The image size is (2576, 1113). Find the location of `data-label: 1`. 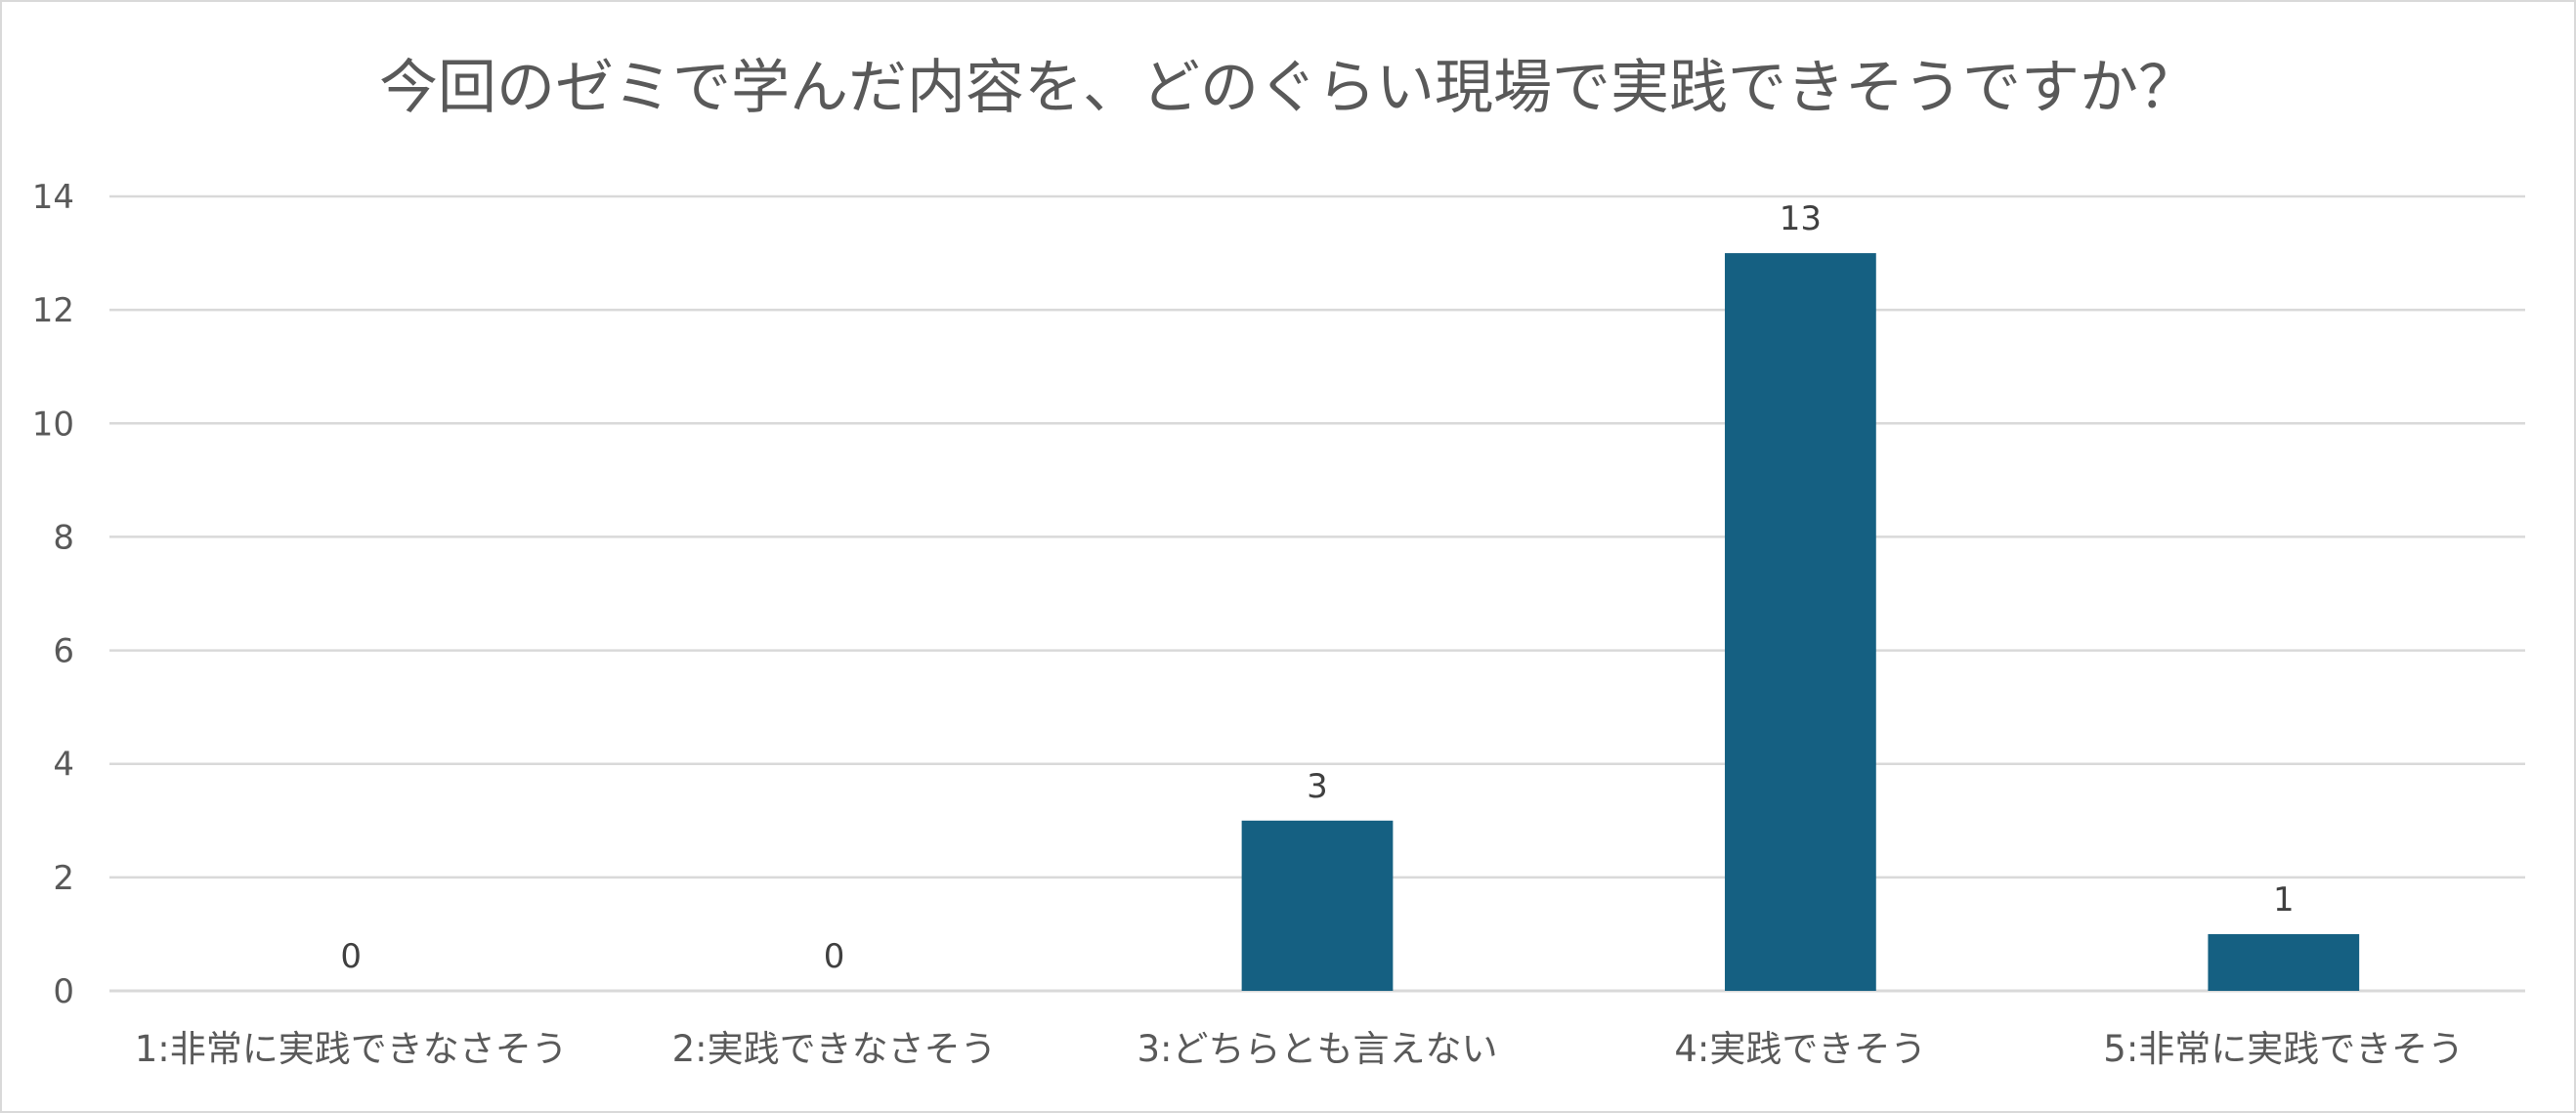

data-label: 1 is located at coordinates (2284, 900).